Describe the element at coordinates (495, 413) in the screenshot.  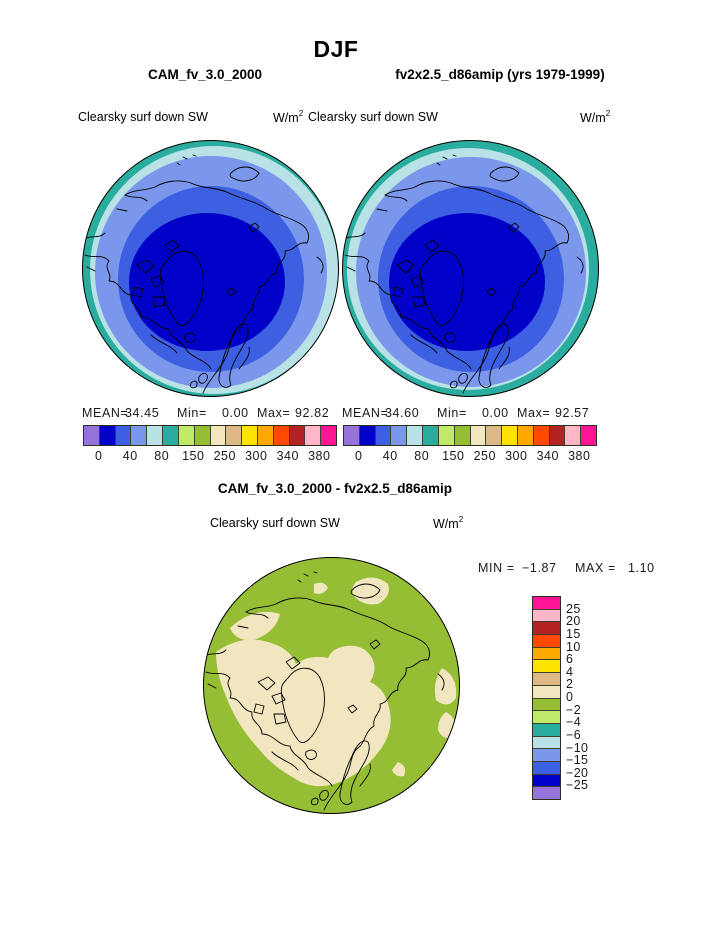
I see `min-value: 0.00` at that location.